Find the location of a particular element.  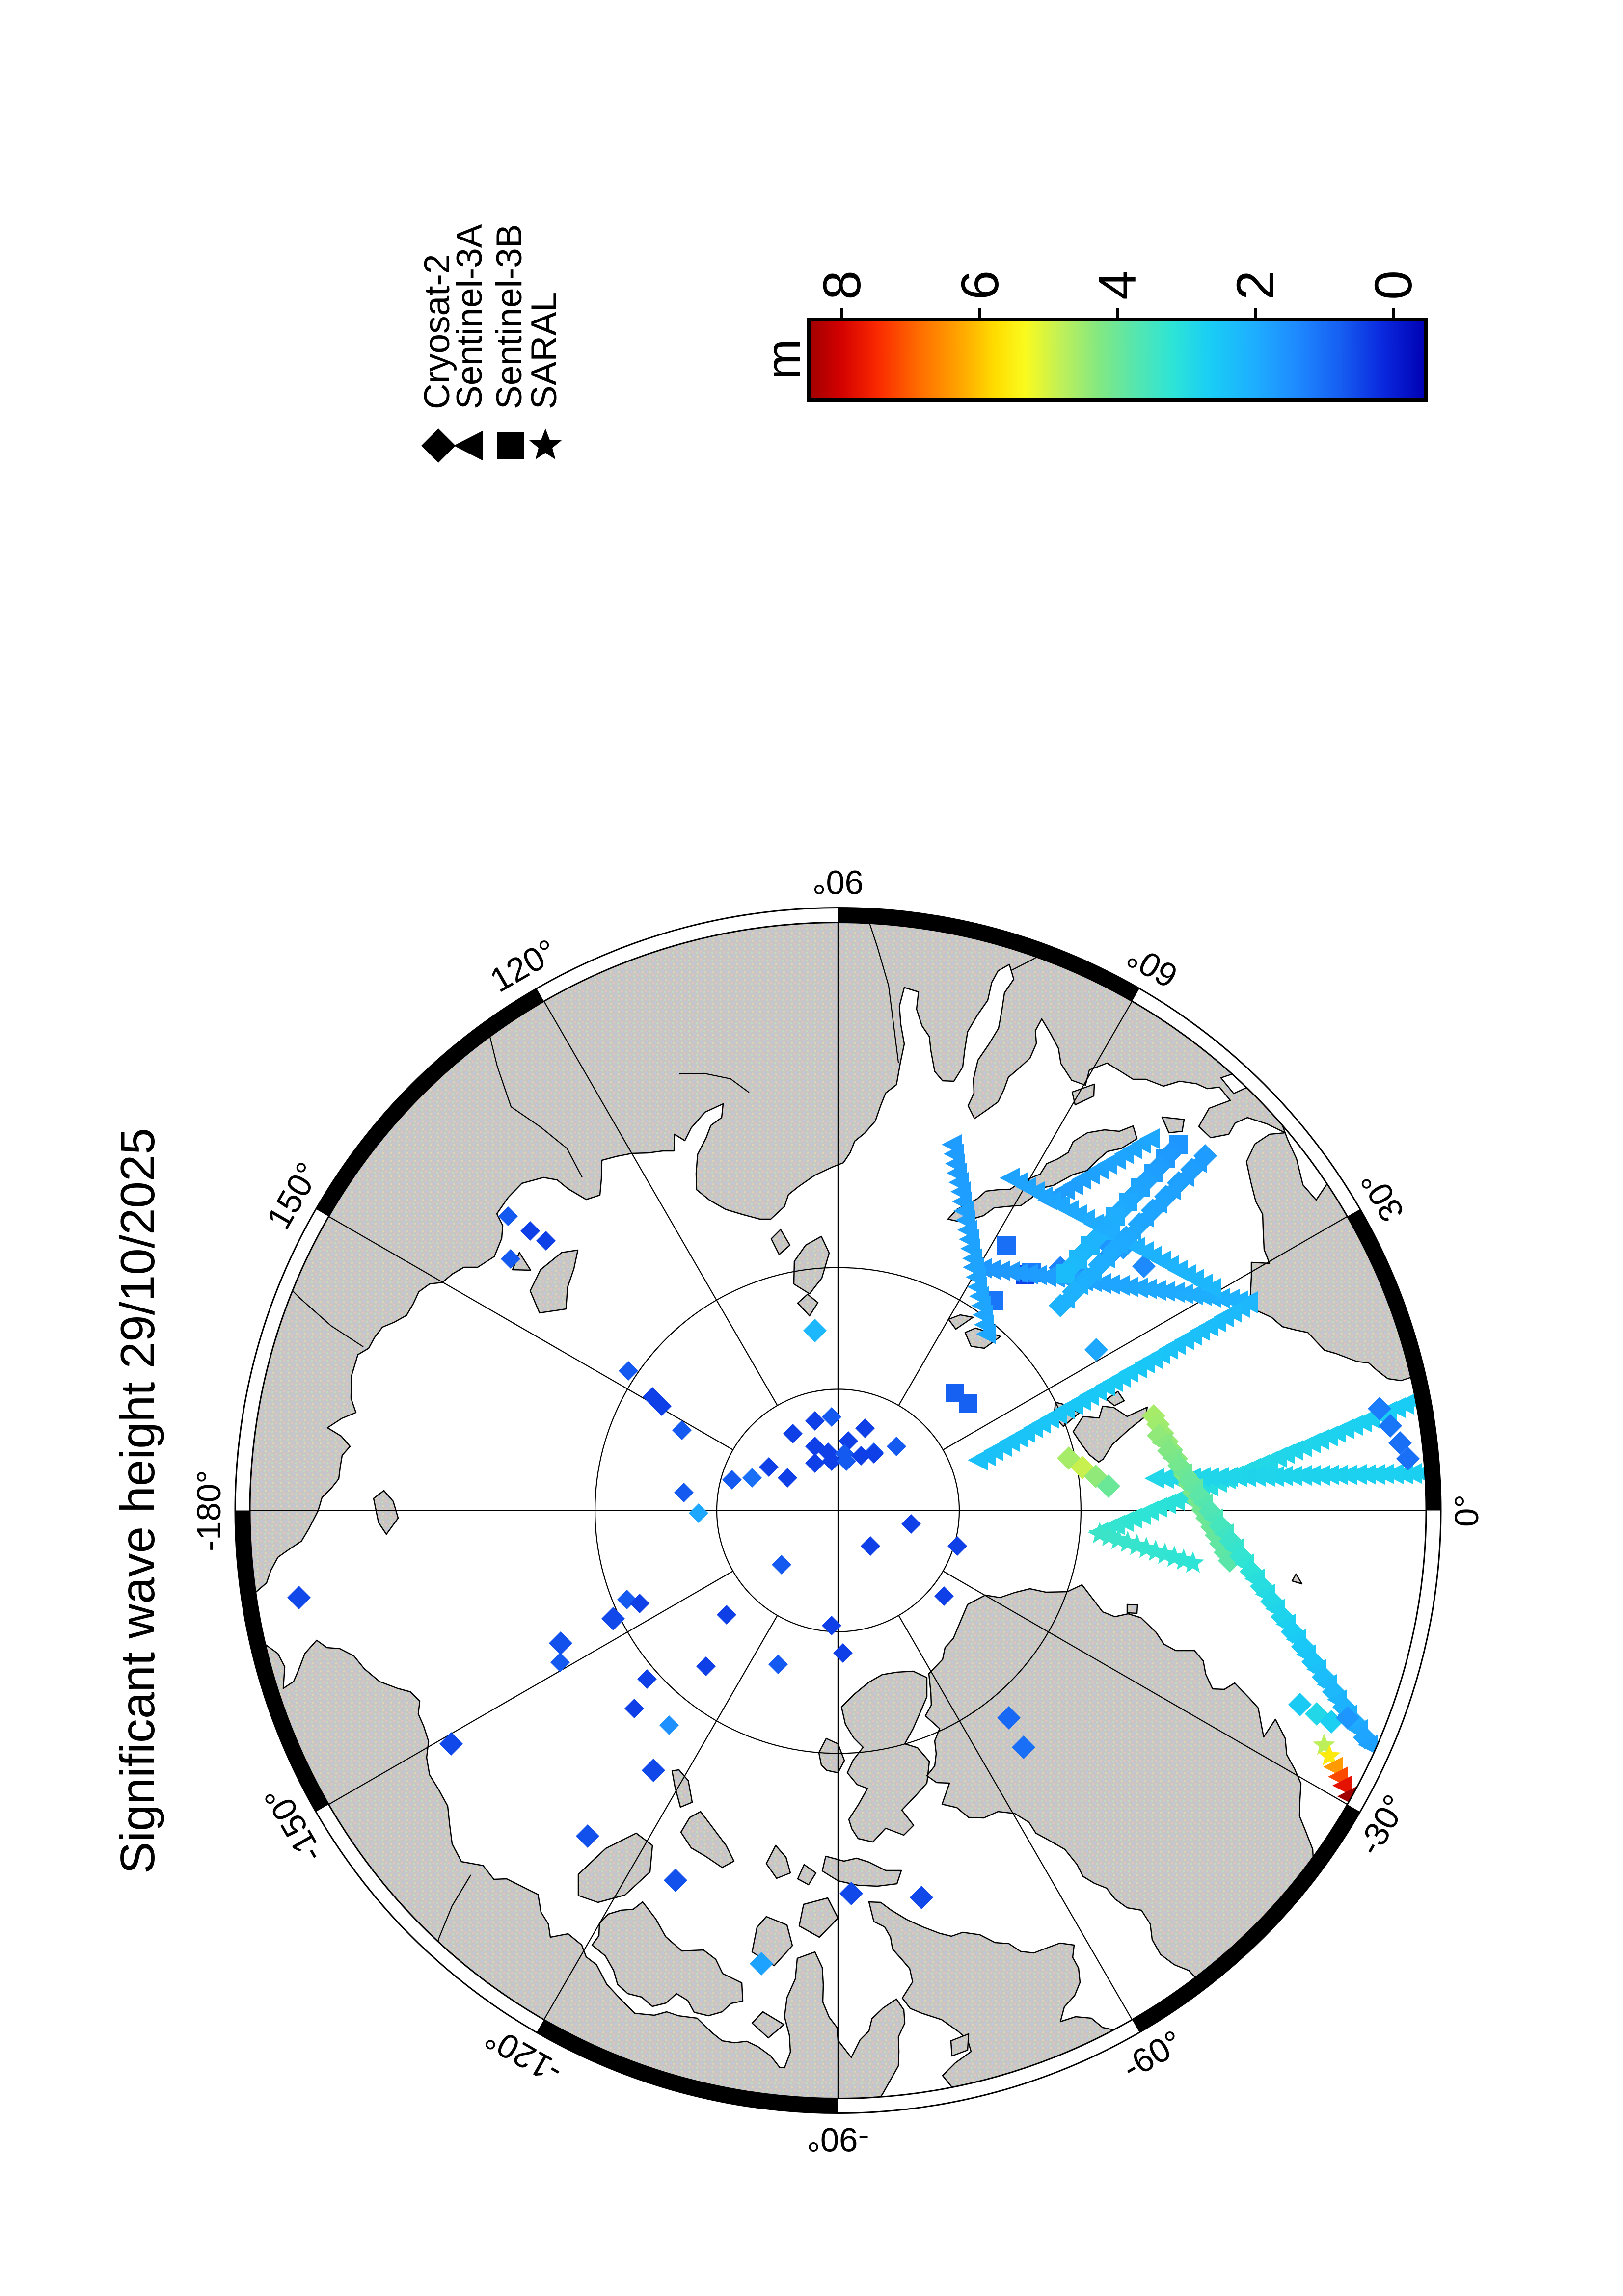

svg-text: 90° is located at coordinates (838, 882).